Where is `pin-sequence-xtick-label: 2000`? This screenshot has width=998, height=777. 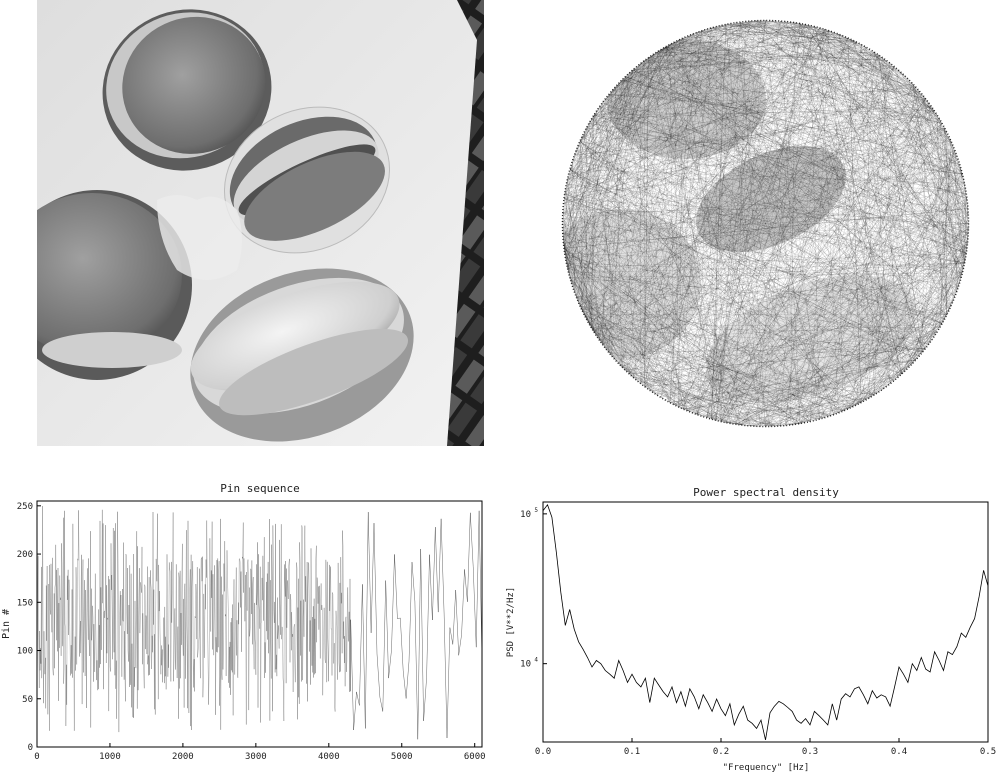 pin-sequence-xtick-label: 2000 is located at coordinates (183, 757).